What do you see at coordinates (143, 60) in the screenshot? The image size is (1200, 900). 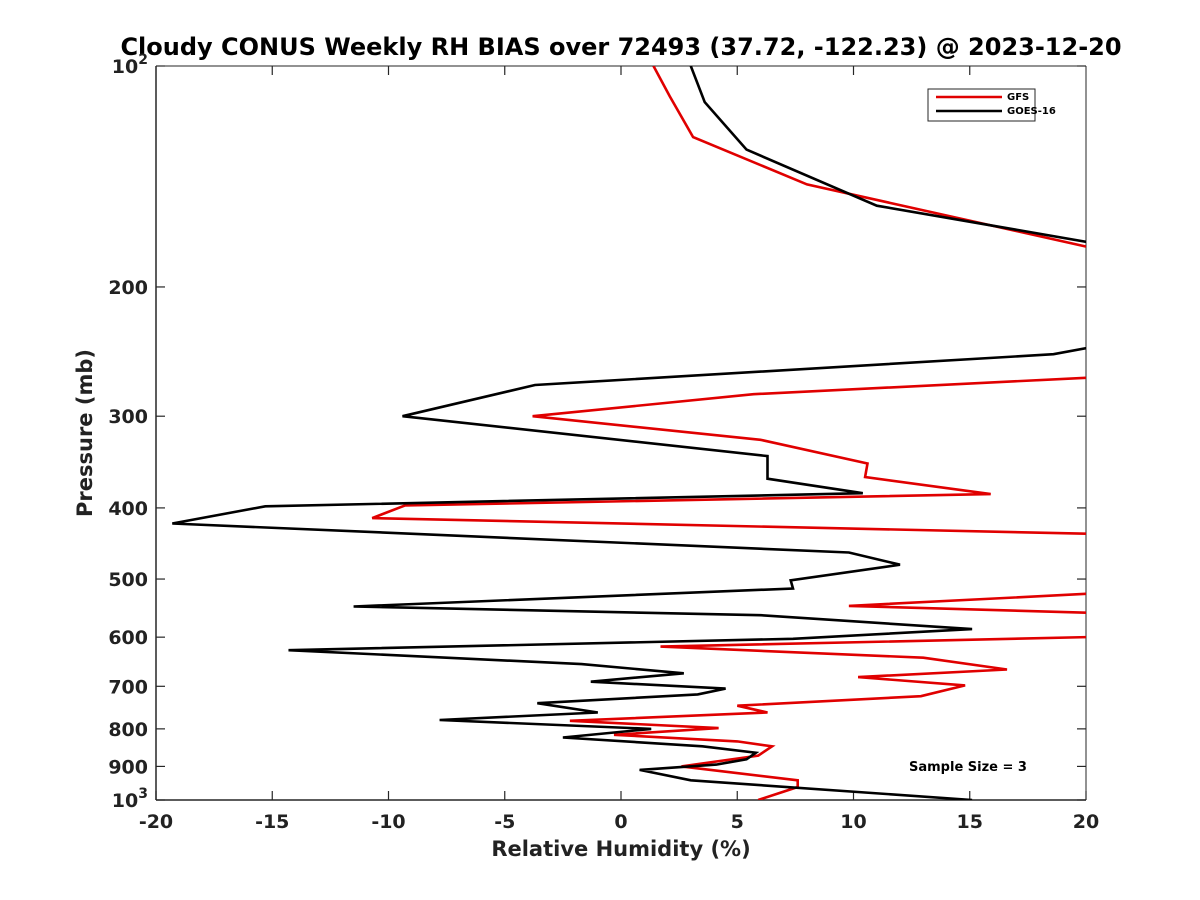 I see `y-tick-label-exponent: 2` at bounding box center [143, 60].